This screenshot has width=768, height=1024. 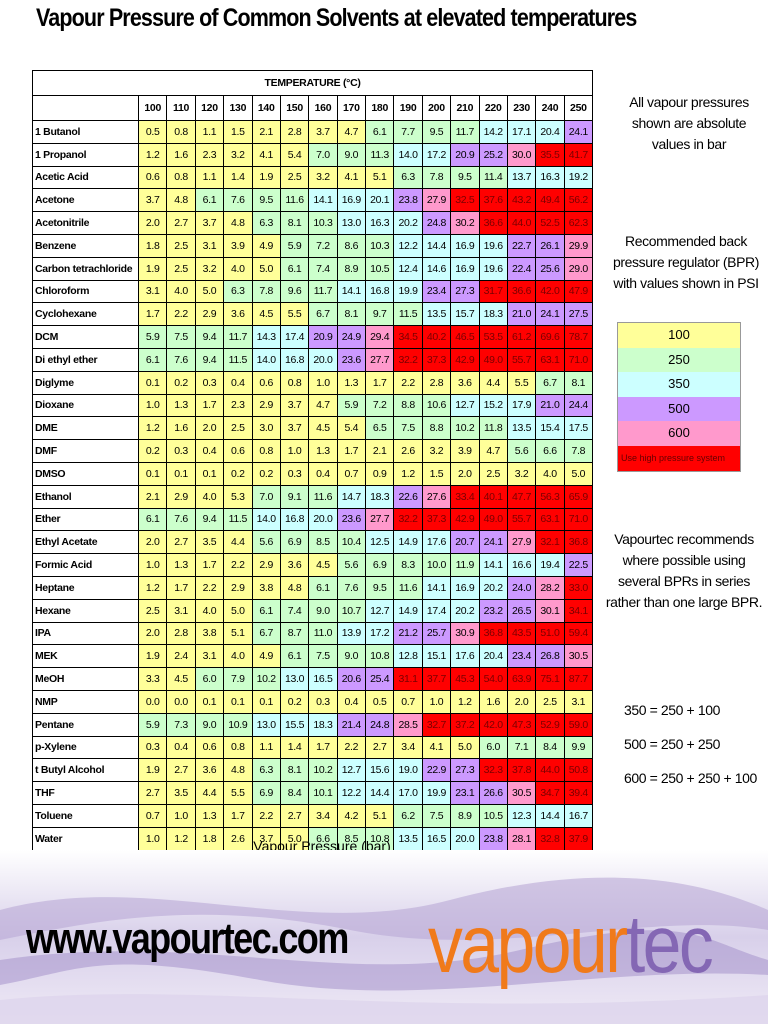 What do you see at coordinates (266, 428) in the screenshot?
I see `pressure-cell: 3.0` at bounding box center [266, 428].